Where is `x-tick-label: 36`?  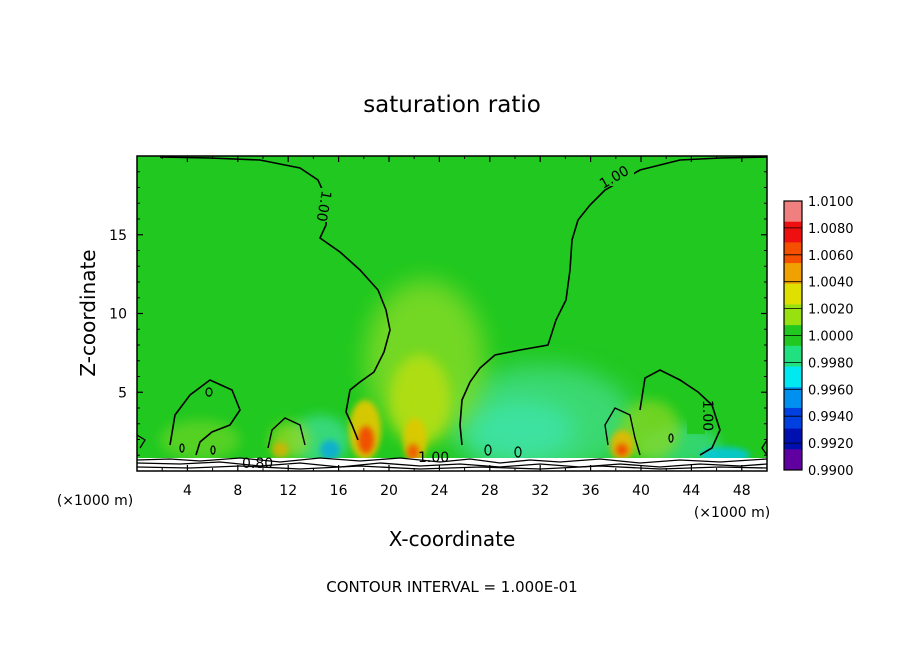
x-tick-label: 36 is located at coordinates (591, 491).